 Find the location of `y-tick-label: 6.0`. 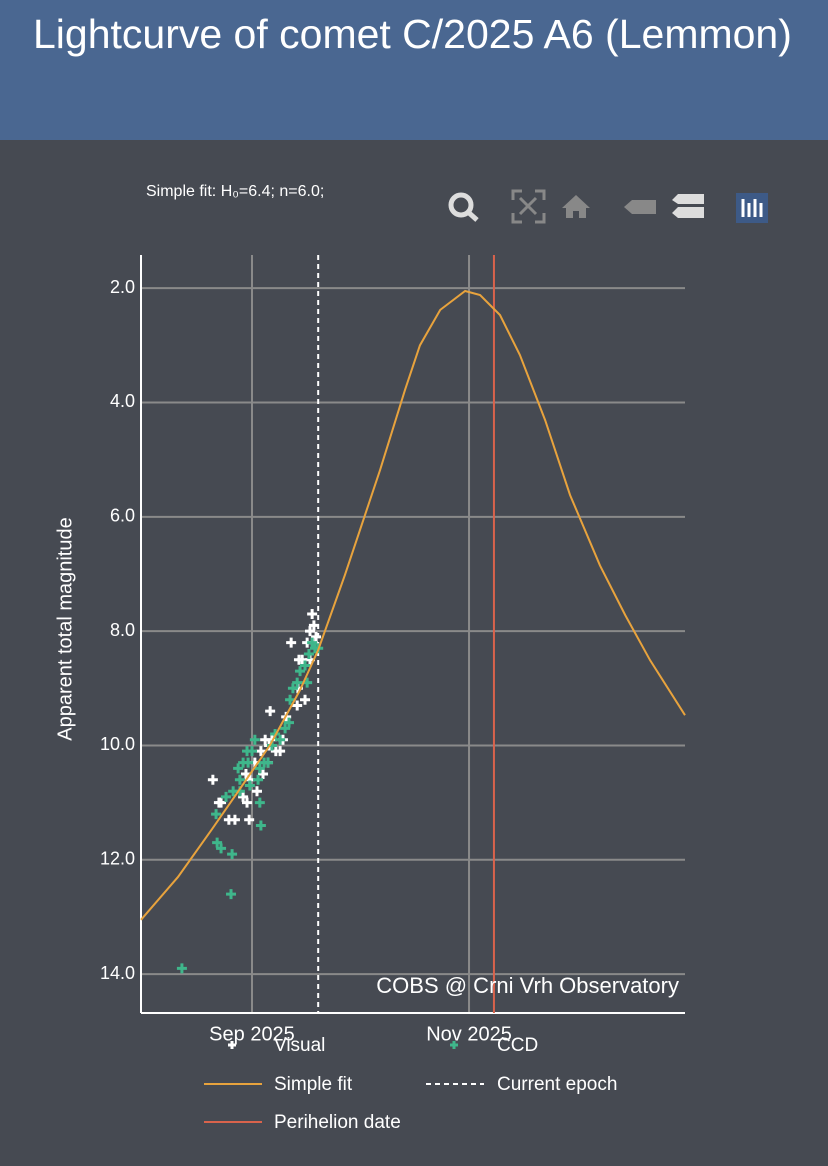

y-tick-label: 6.0 is located at coordinates (122, 516).